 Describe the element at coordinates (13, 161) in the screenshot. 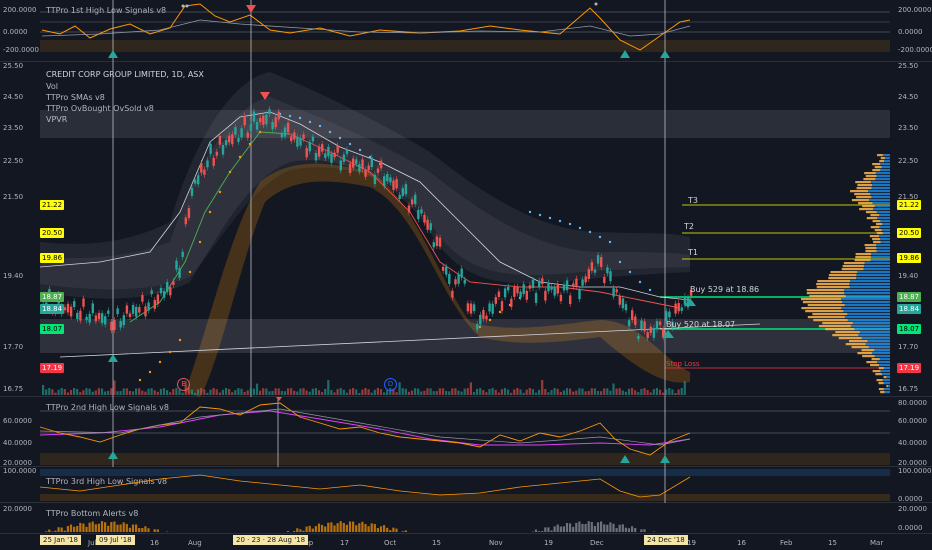

I see `axis-l-main-3: 22.50` at that location.